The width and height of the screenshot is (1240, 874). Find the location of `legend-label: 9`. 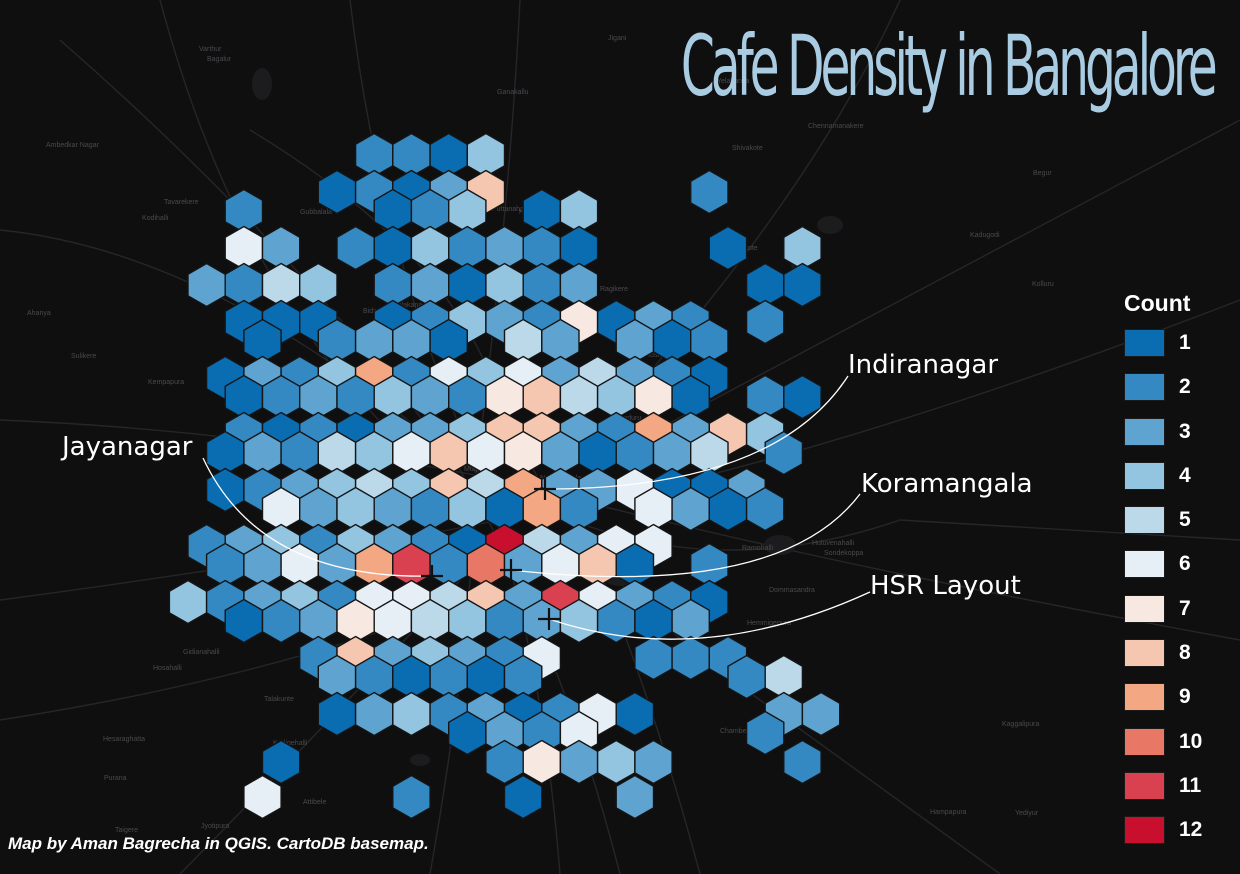

legend-label: 9 is located at coordinates (1185, 697).